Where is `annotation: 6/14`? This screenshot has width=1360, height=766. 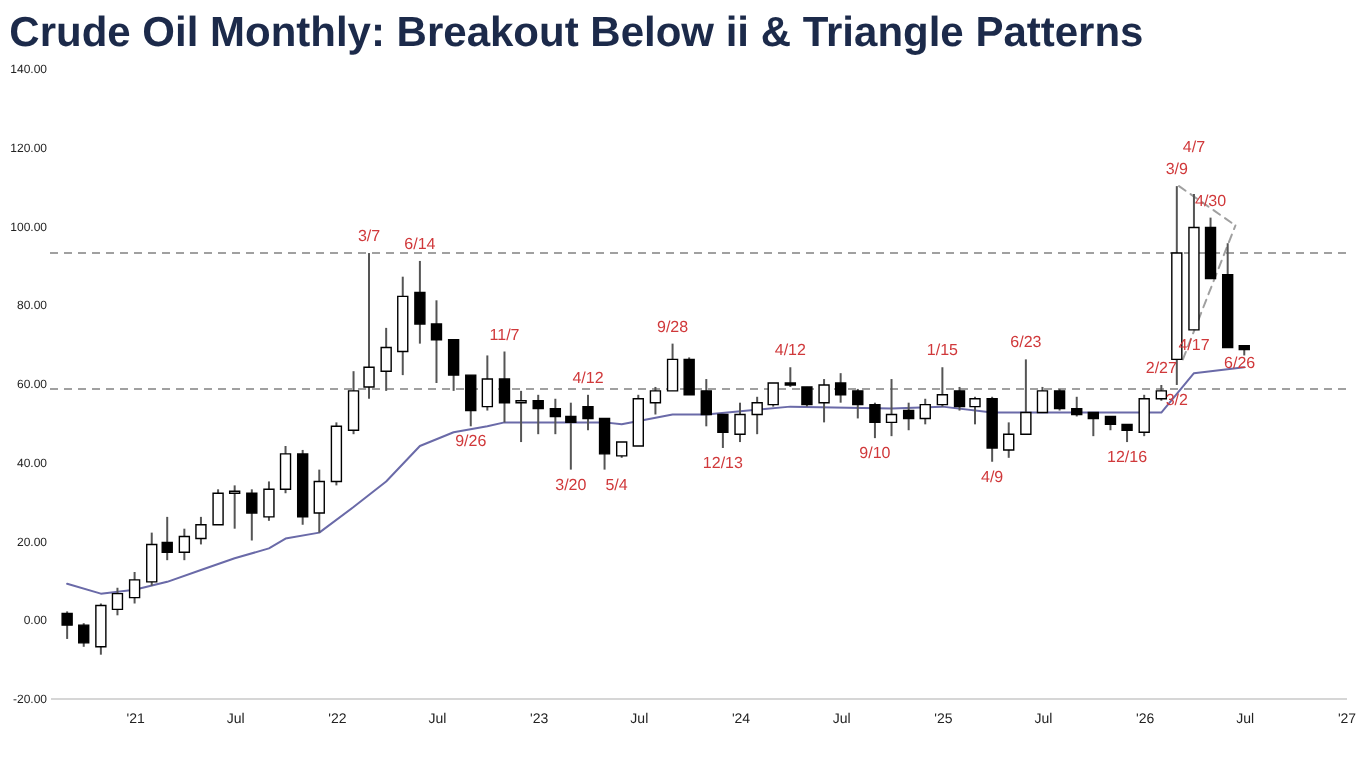
annotation: 6/14 is located at coordinates (420, 243).